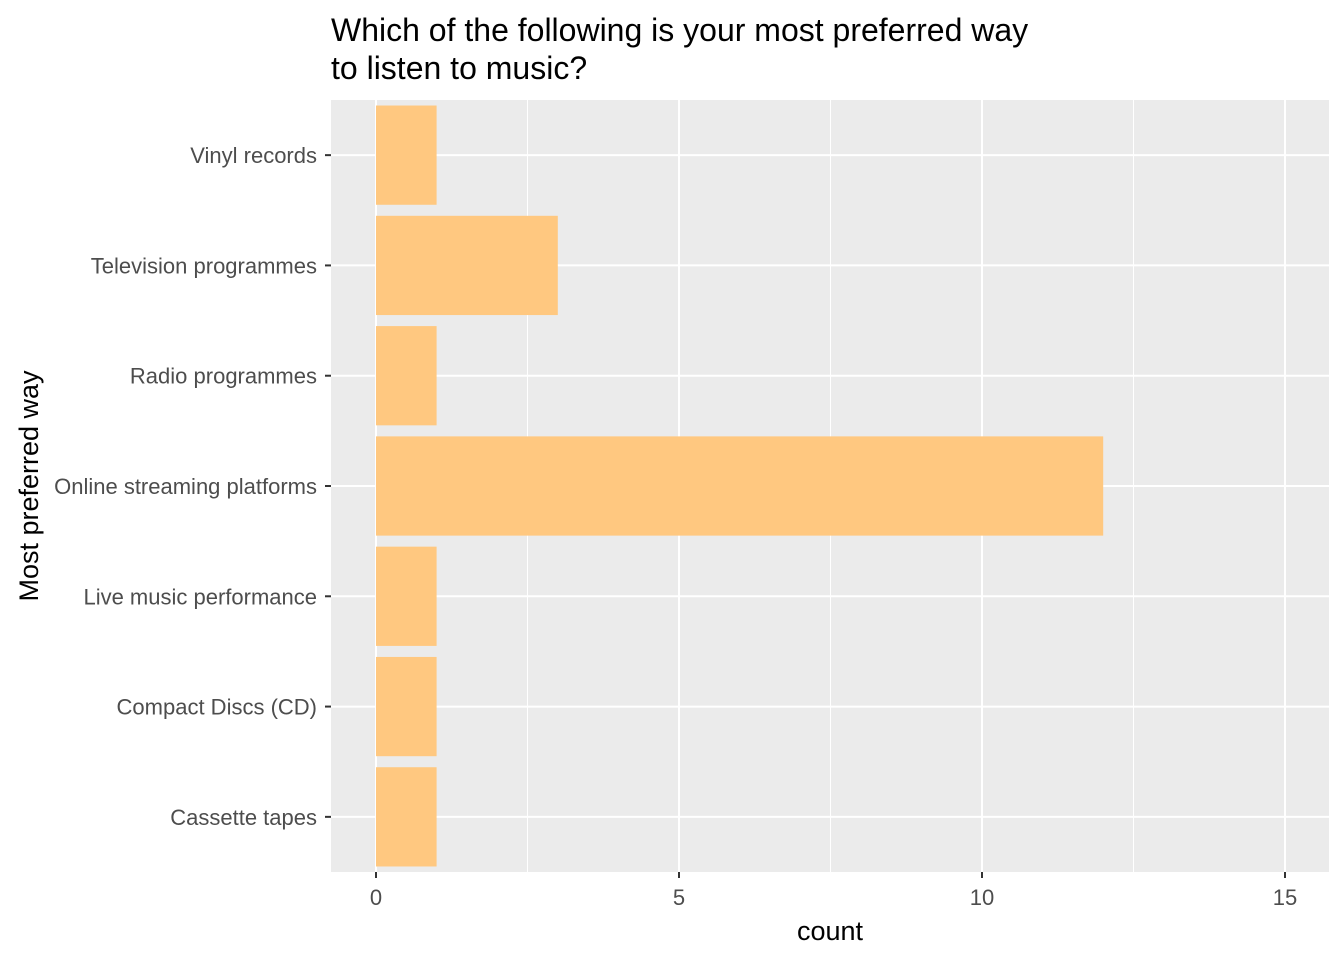 The image size is (1344, 965). Describe the element at coordinates (204, 265) in the screenshot. I see `category-label: Television programmes` at that location.